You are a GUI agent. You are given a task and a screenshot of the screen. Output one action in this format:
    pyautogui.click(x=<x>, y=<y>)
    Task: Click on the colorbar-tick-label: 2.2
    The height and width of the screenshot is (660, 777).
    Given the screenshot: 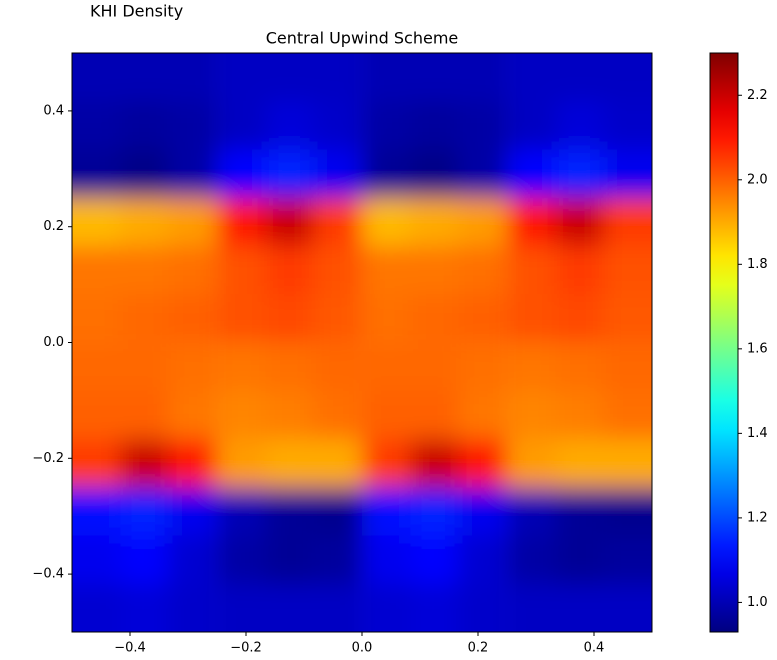 What is the action you would take?
    pyautogui.click(x=757, y=95)
    